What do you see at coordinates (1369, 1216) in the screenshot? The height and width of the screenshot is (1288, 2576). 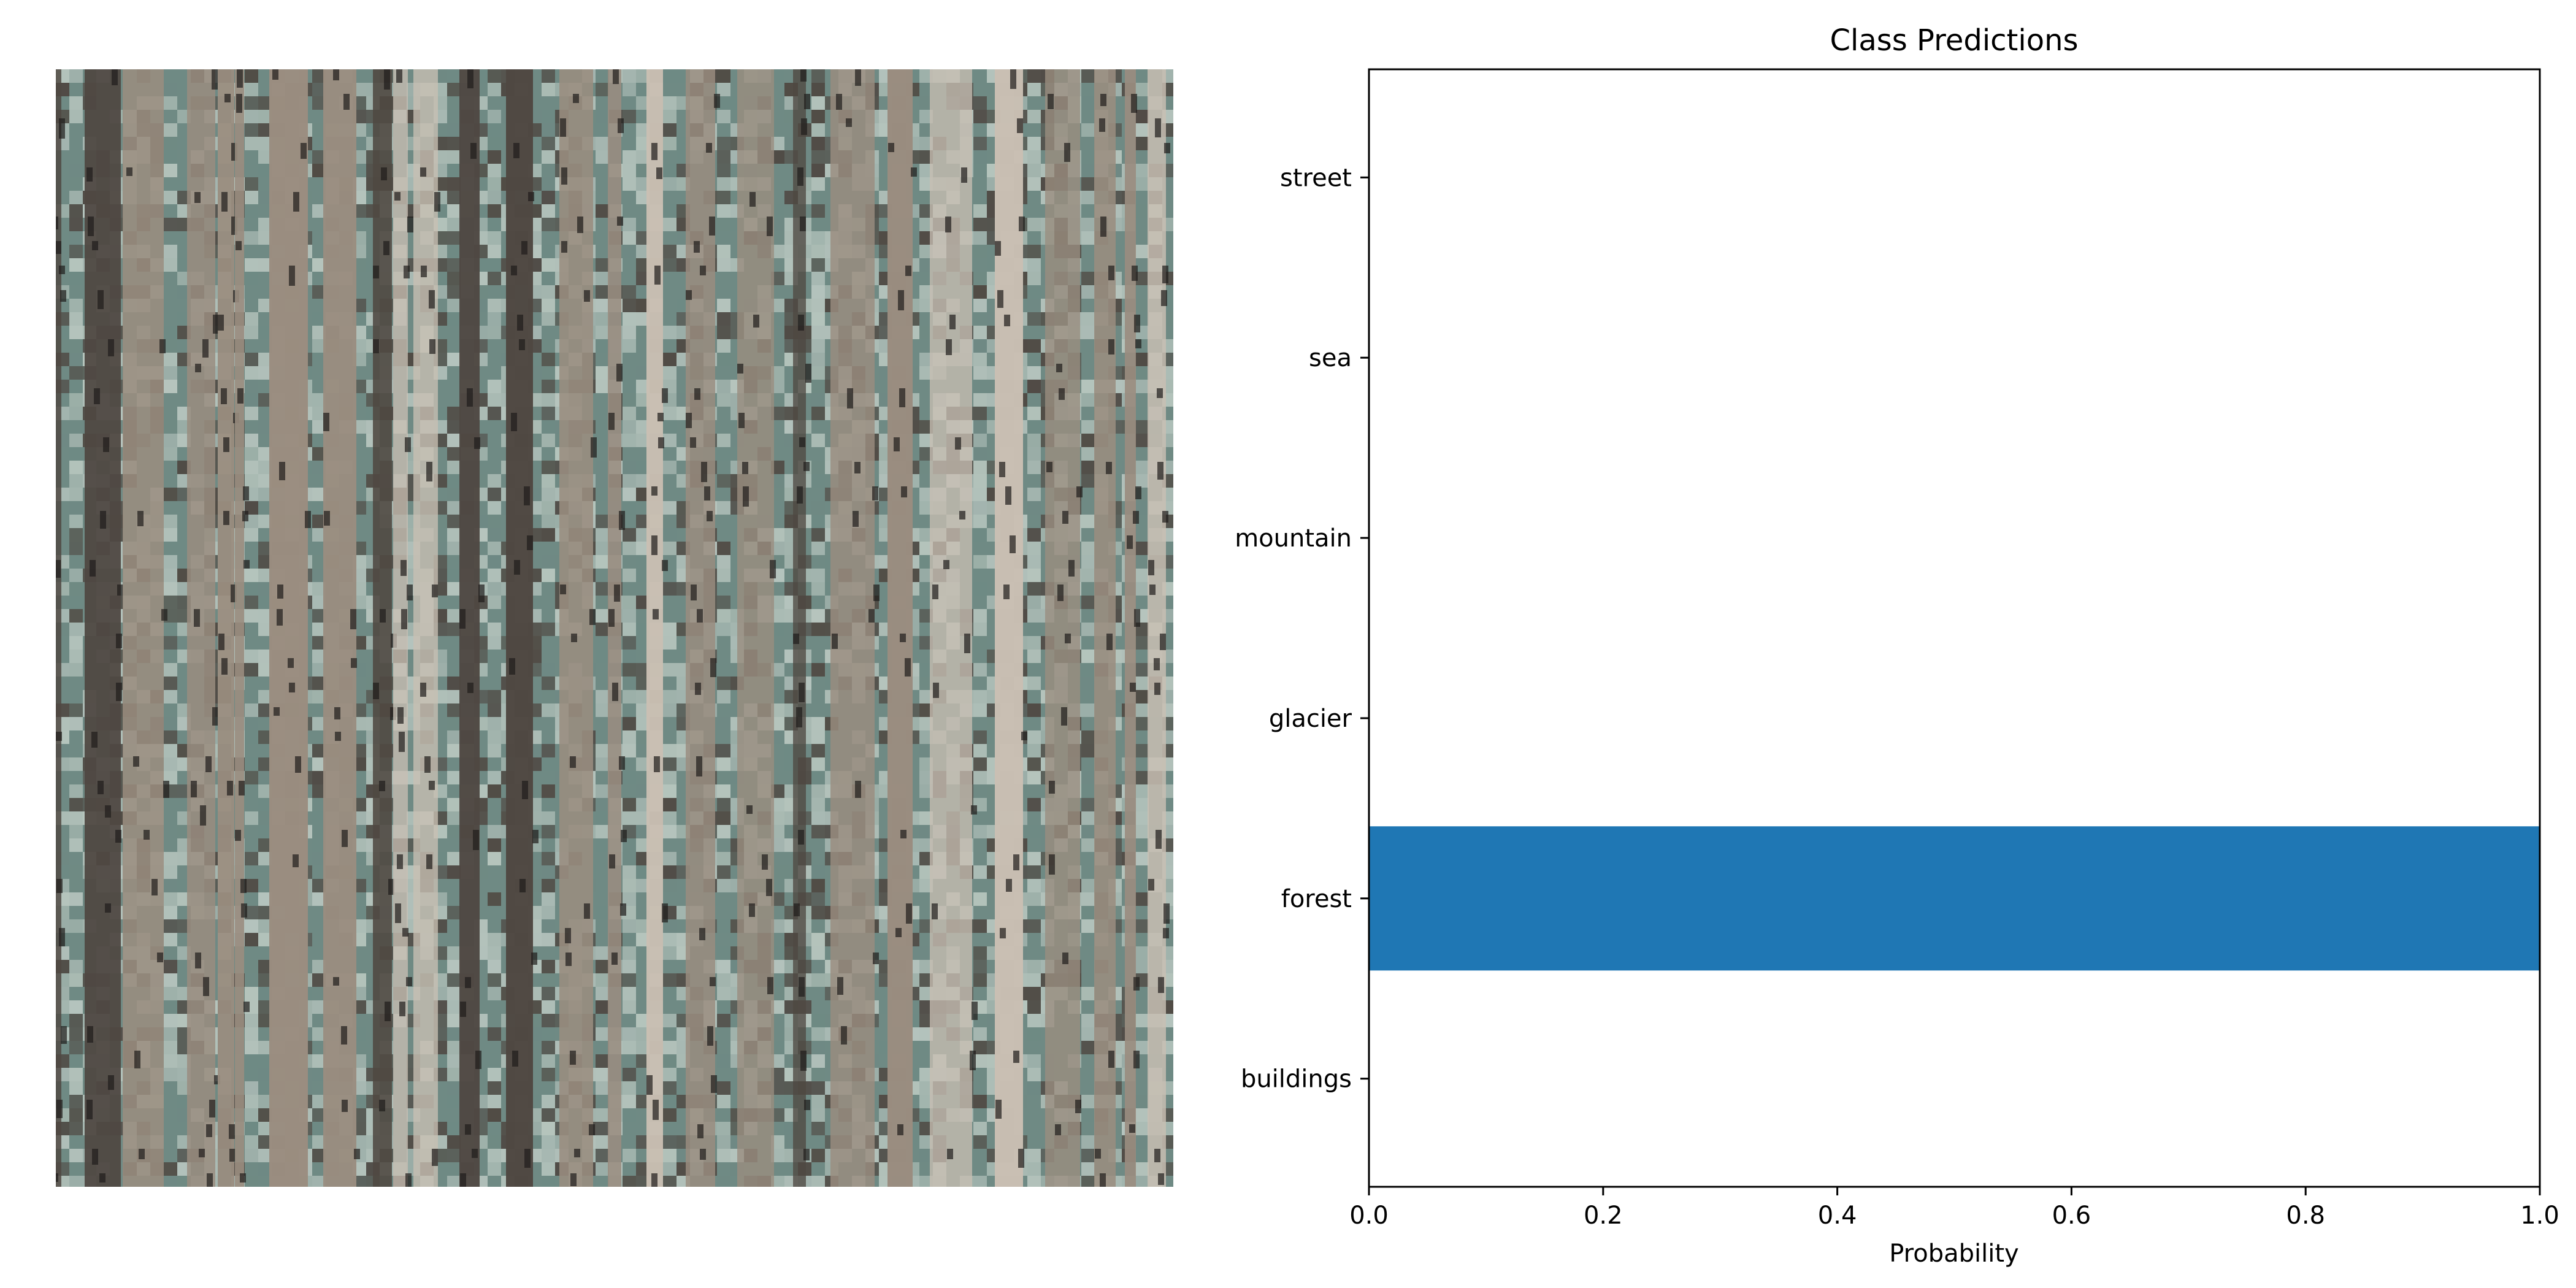 I see `x-tick-label: 0.0` at bounding box center [1369, 1216].